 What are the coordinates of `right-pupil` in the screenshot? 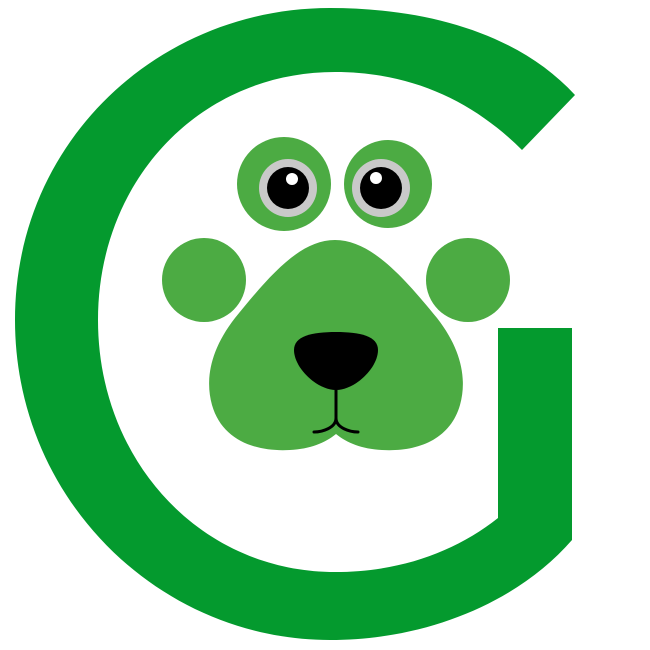 It's located at (381, 188).